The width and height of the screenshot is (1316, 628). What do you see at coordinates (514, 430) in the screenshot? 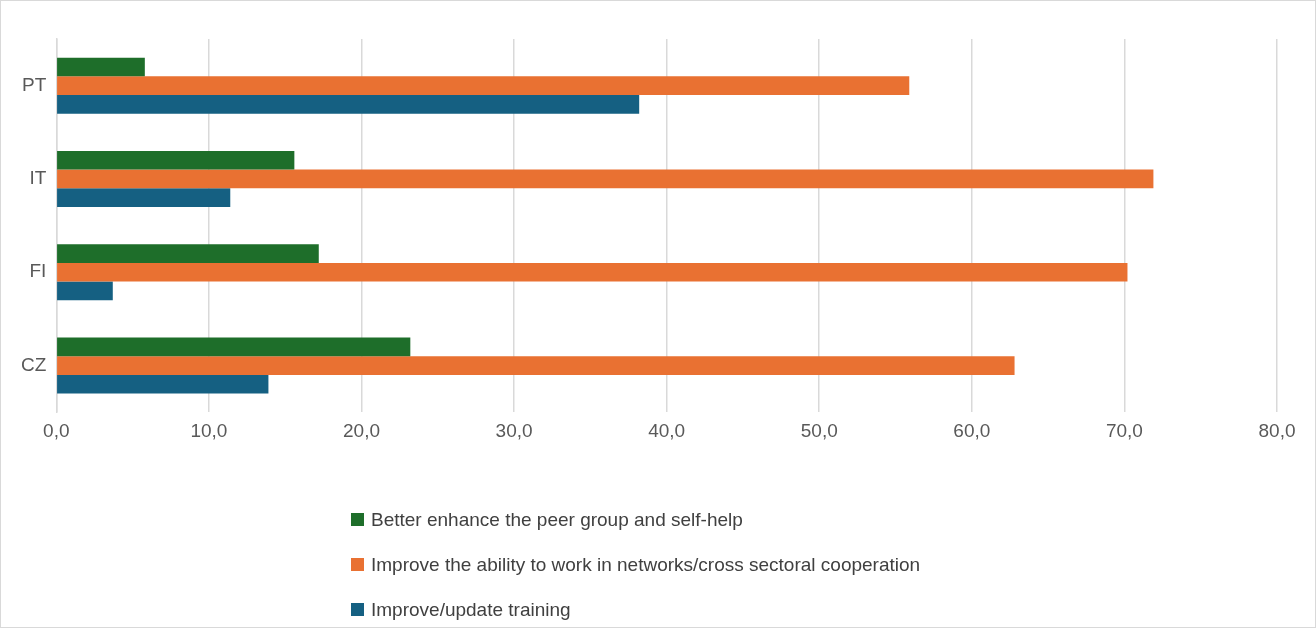
I see `x-tick-label: 30,0` at bounding box center [514, 430].